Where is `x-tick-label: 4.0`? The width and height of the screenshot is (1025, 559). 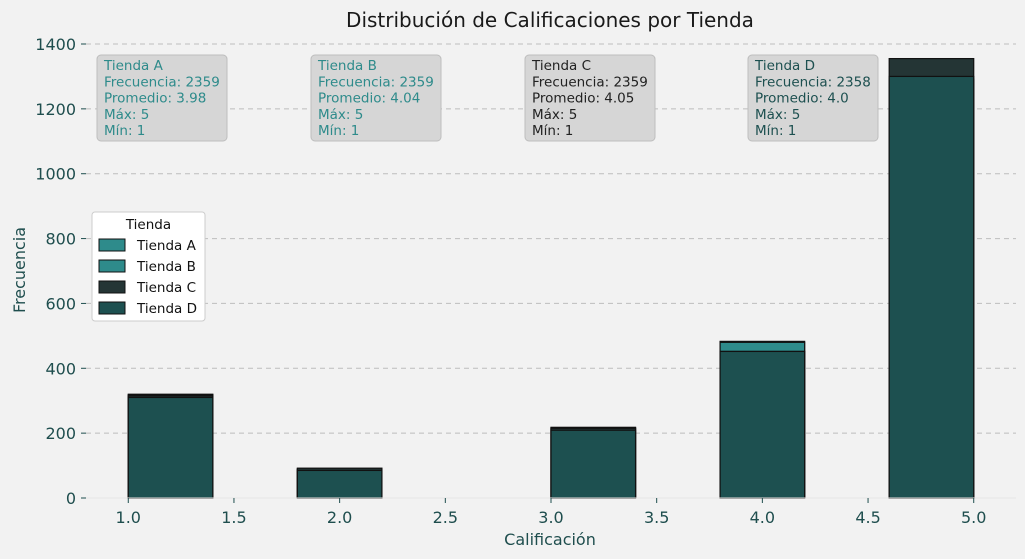 x-tick-label: 4.0 is located at coordinates (762, 517).